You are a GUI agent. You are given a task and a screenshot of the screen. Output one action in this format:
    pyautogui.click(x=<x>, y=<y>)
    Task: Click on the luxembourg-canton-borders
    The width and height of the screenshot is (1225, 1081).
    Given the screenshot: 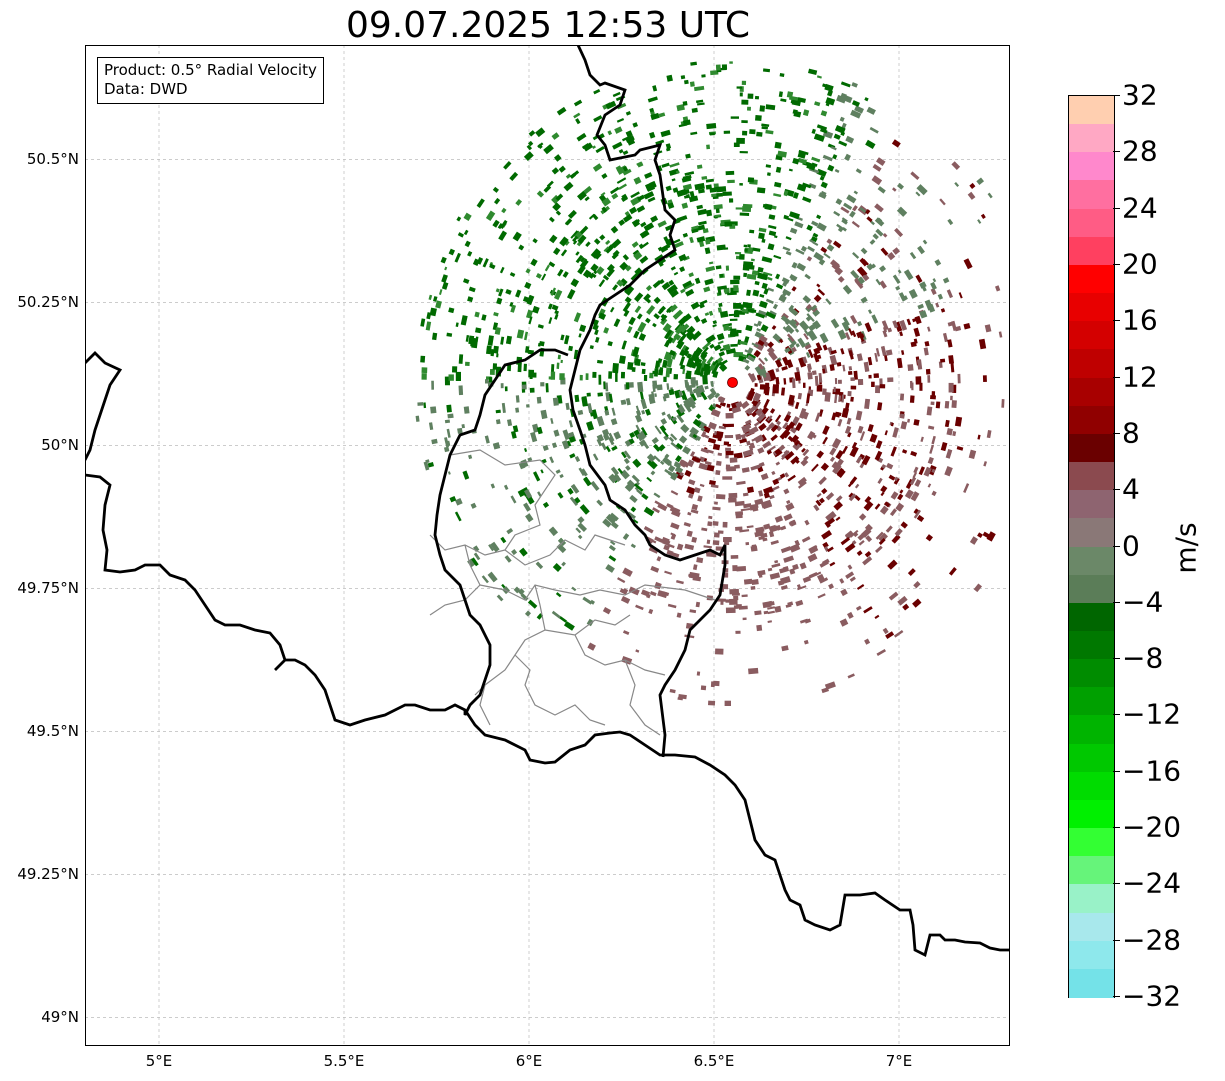 What is the action you would take?
    pyautogui.click(x=572, y=592)
    